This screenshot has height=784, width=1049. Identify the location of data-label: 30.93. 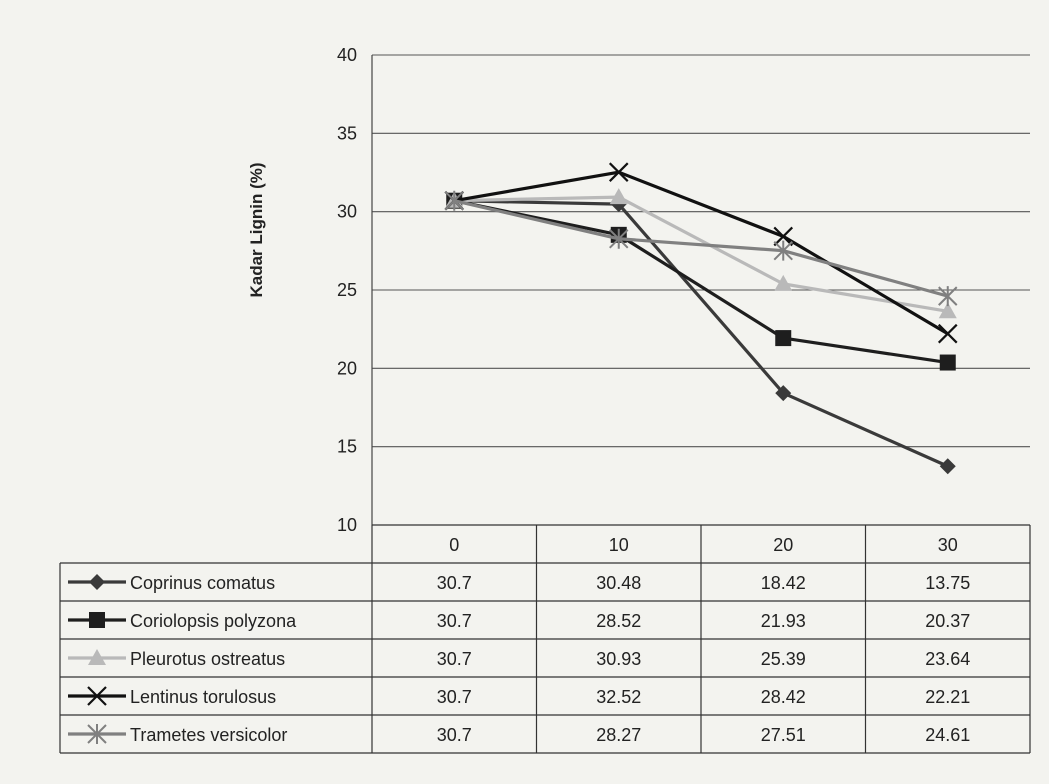
(618, 659).